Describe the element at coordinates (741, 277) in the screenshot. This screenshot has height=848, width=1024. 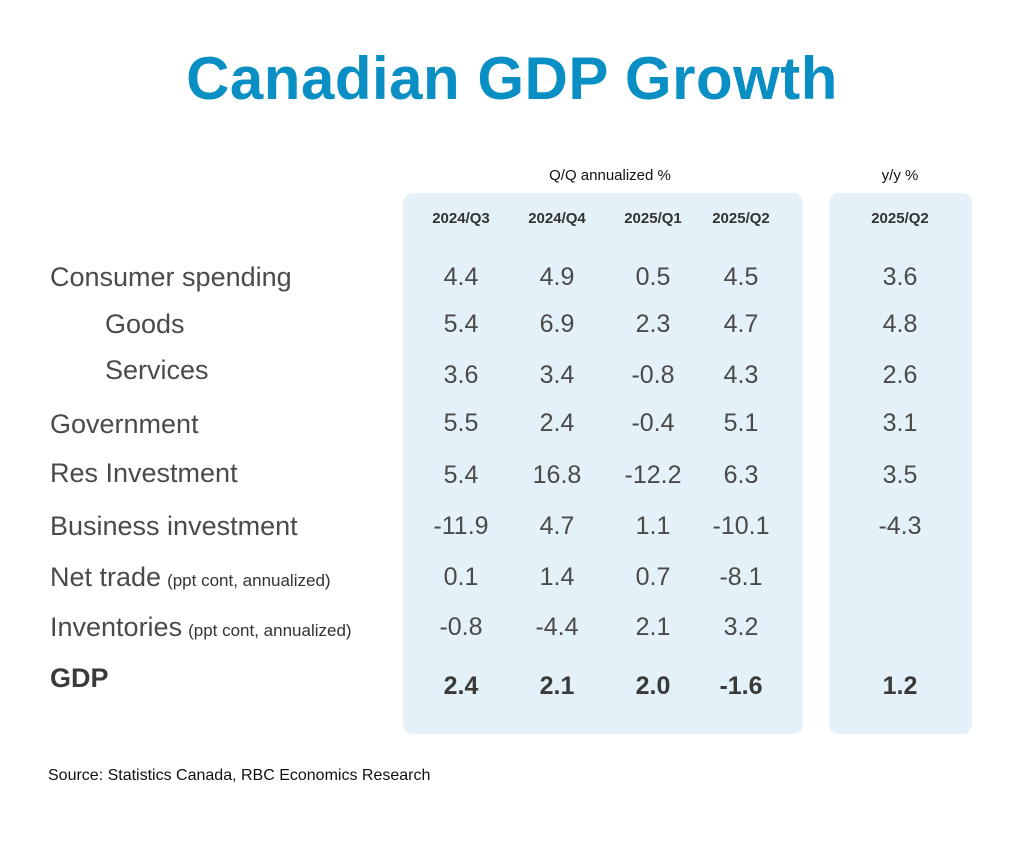
I see `table-cell: 4.5` at that location.